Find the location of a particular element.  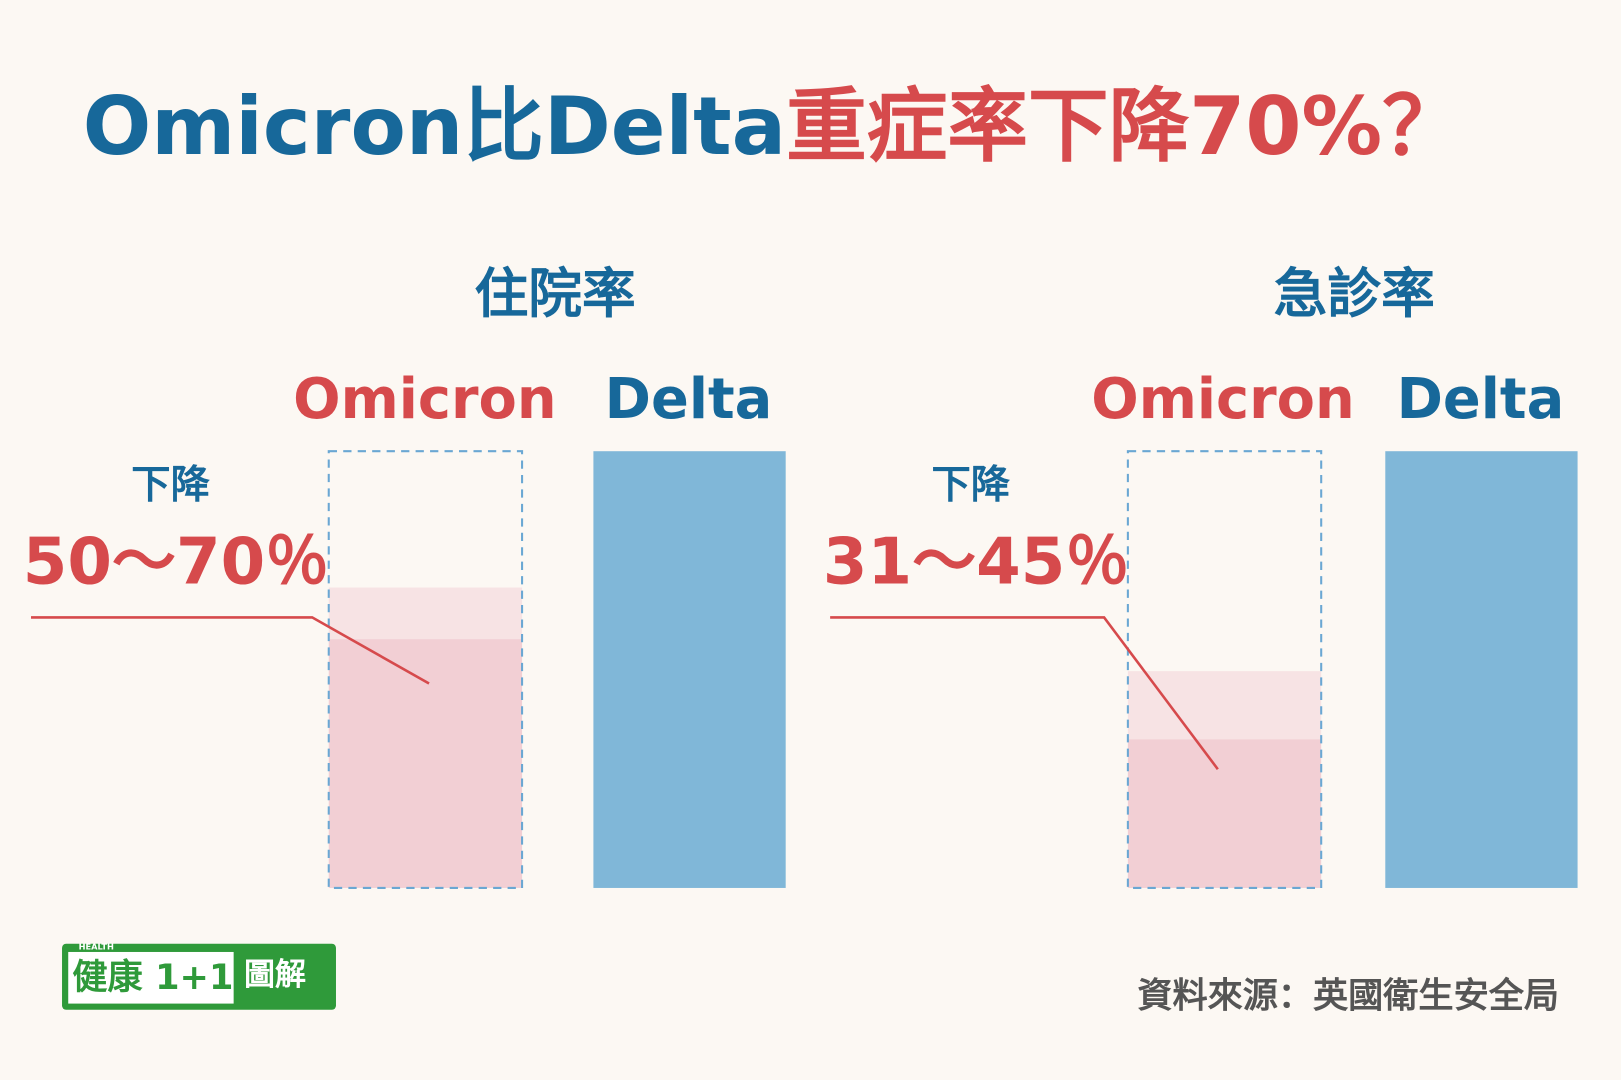

title: Omicron比Delta重症率下降70%？ is located at coordinates (773, 127).